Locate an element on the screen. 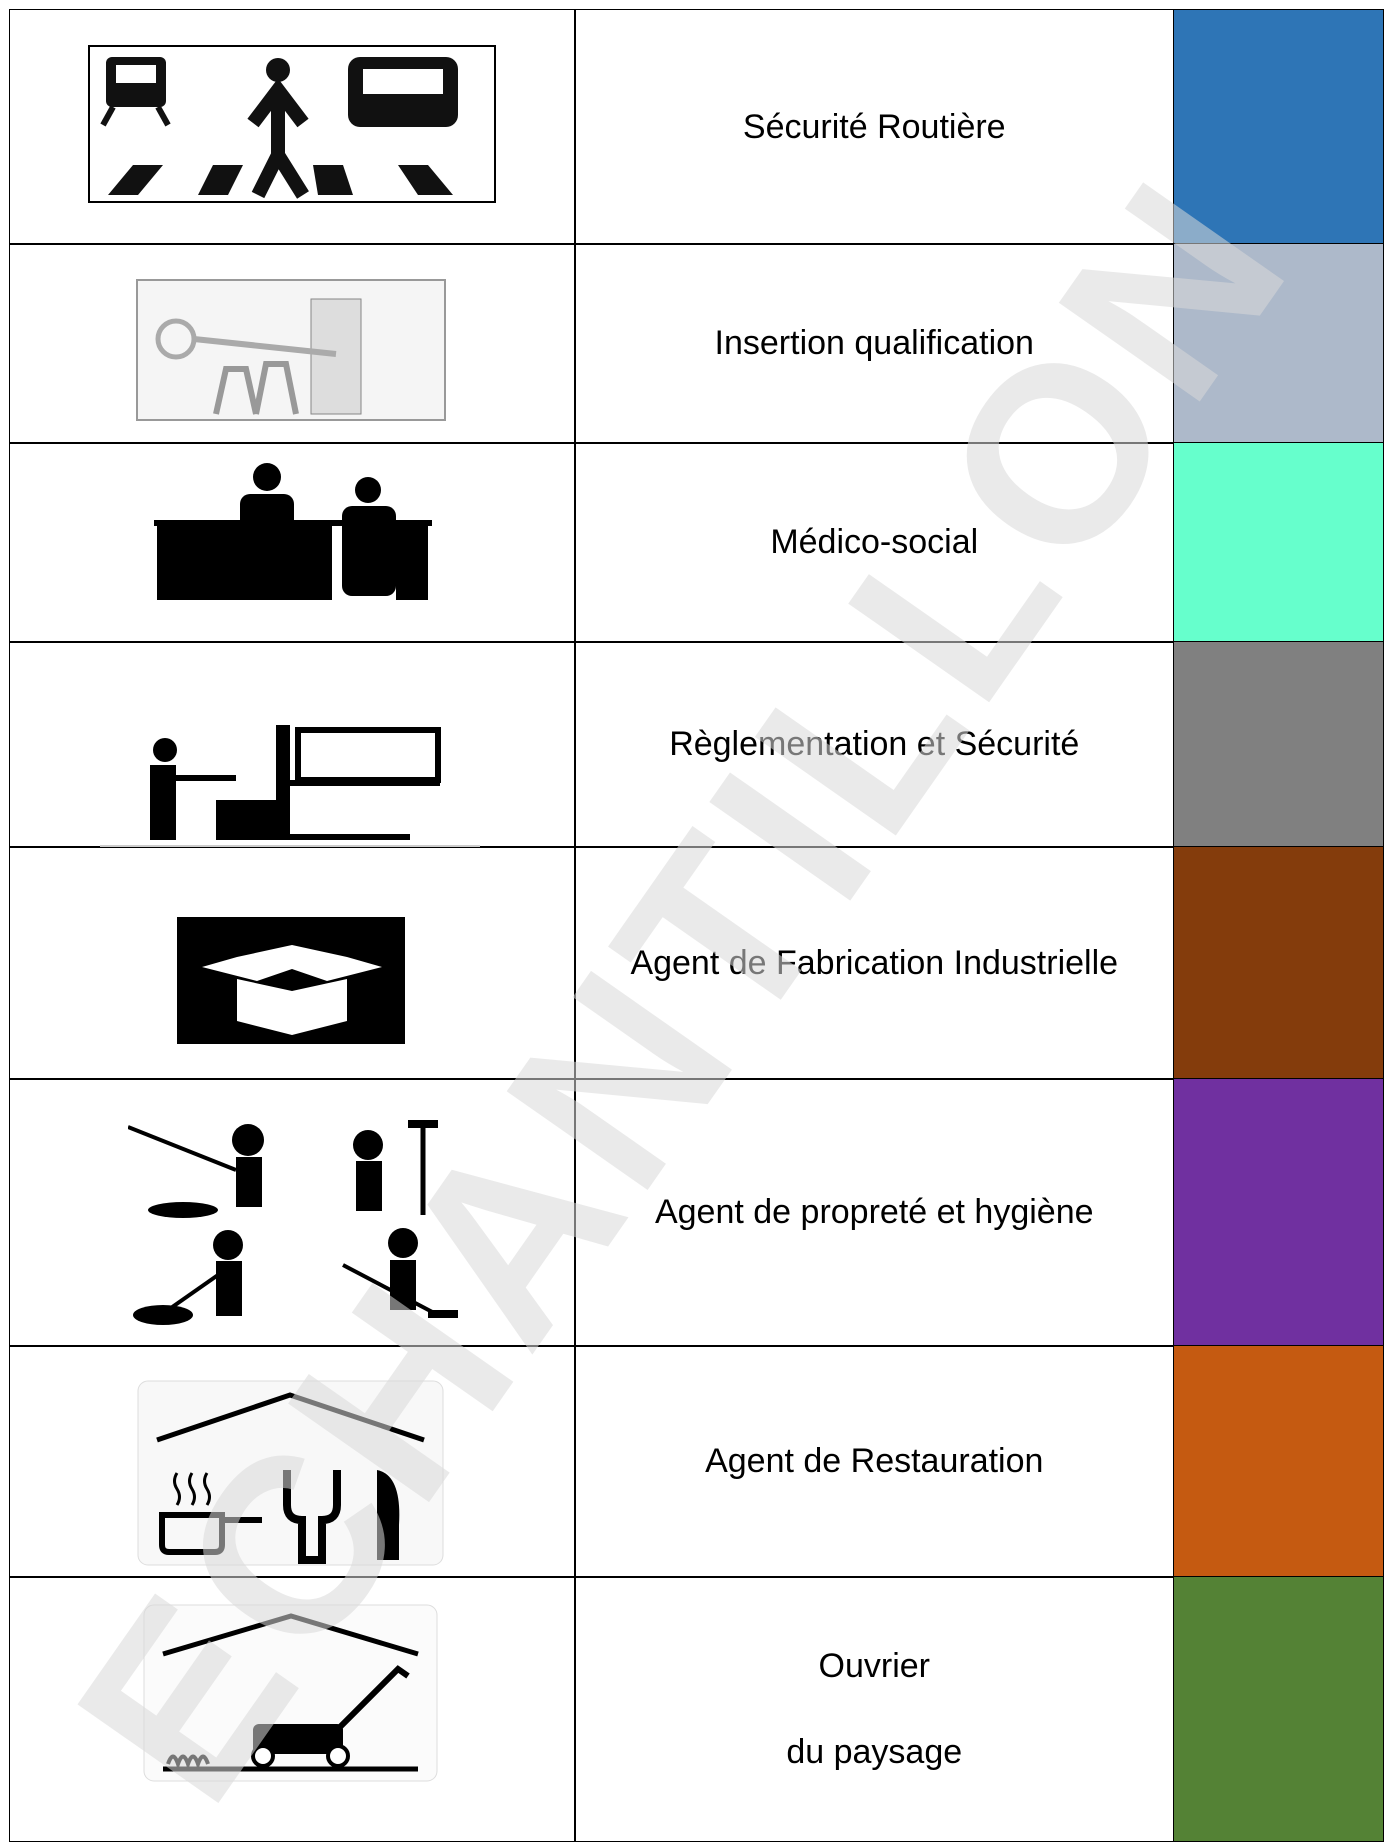 The height and width of the screenshot is (1842, 1391). icon-manufacturing is located at coordinates (291, 980).